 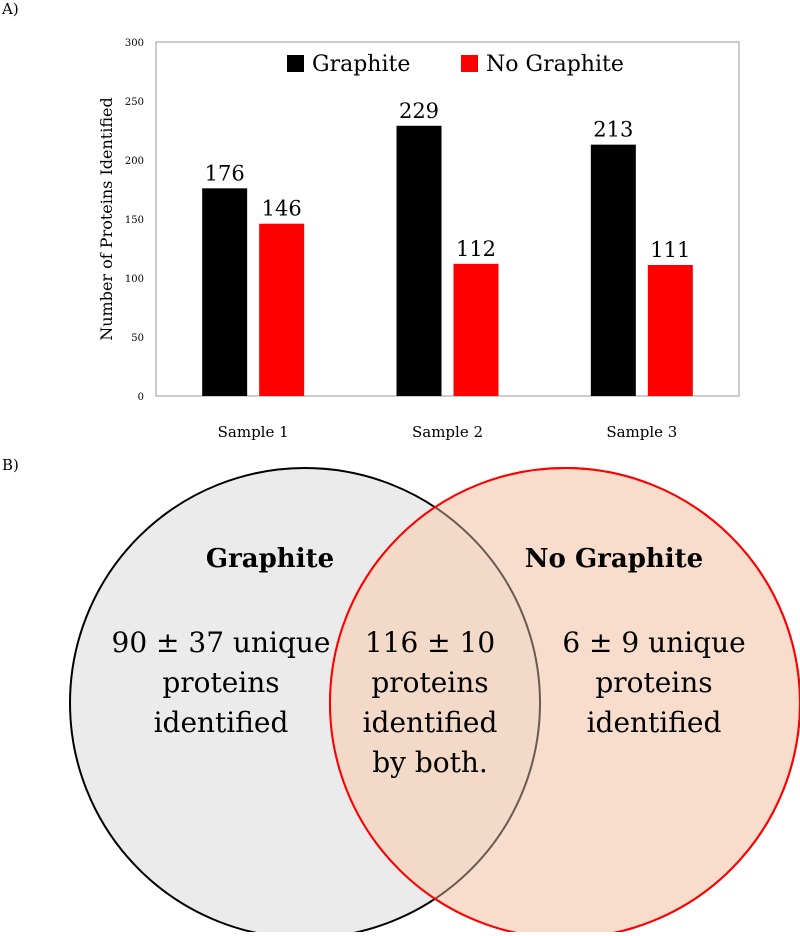 What do you see at coordinates (134, 279) in the screenshot?
I see `y-tick-label: 100` at bounding box center [134, 279].